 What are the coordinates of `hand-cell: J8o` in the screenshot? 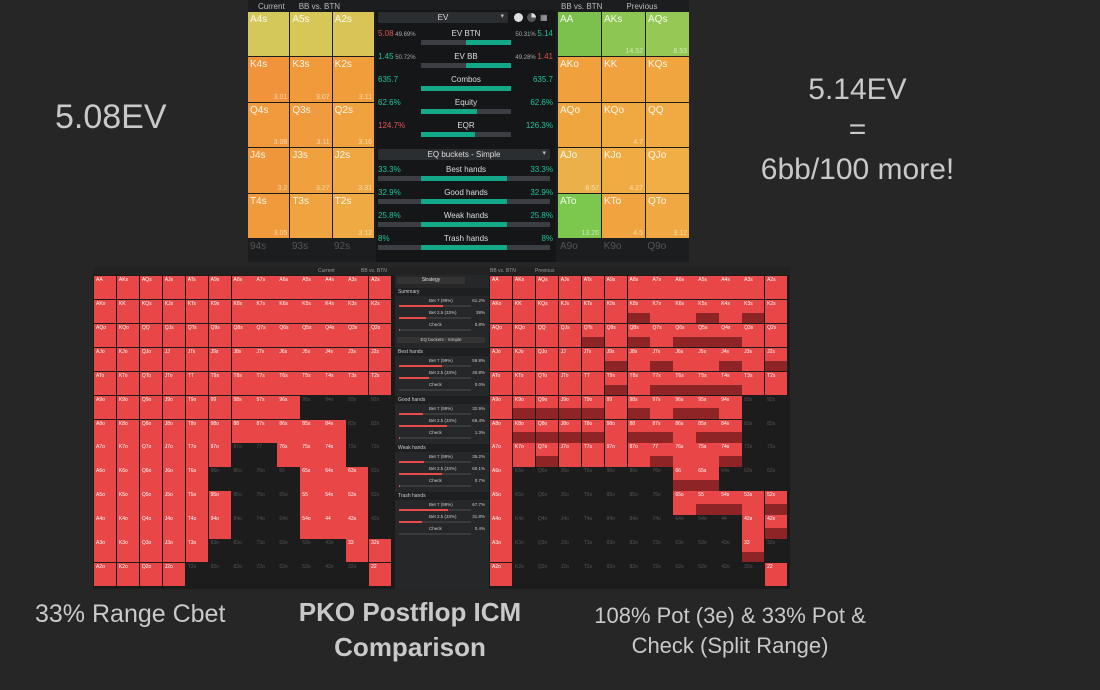 It's located at (174, 431).